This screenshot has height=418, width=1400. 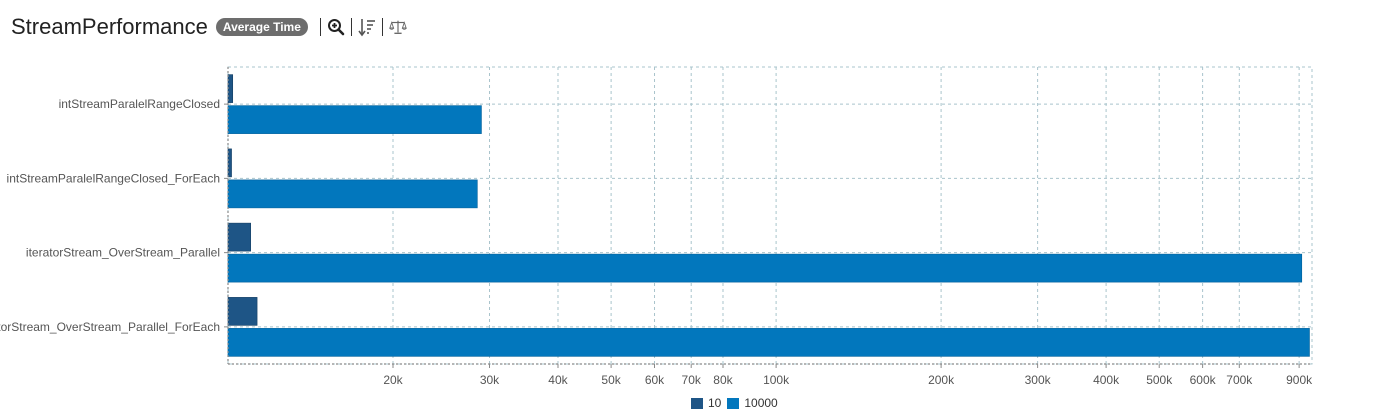 What do you see at coordinates (1159, 380) in the screenshot?
I see `x-tick-label: 500k` at bounding box center [1159, 380].